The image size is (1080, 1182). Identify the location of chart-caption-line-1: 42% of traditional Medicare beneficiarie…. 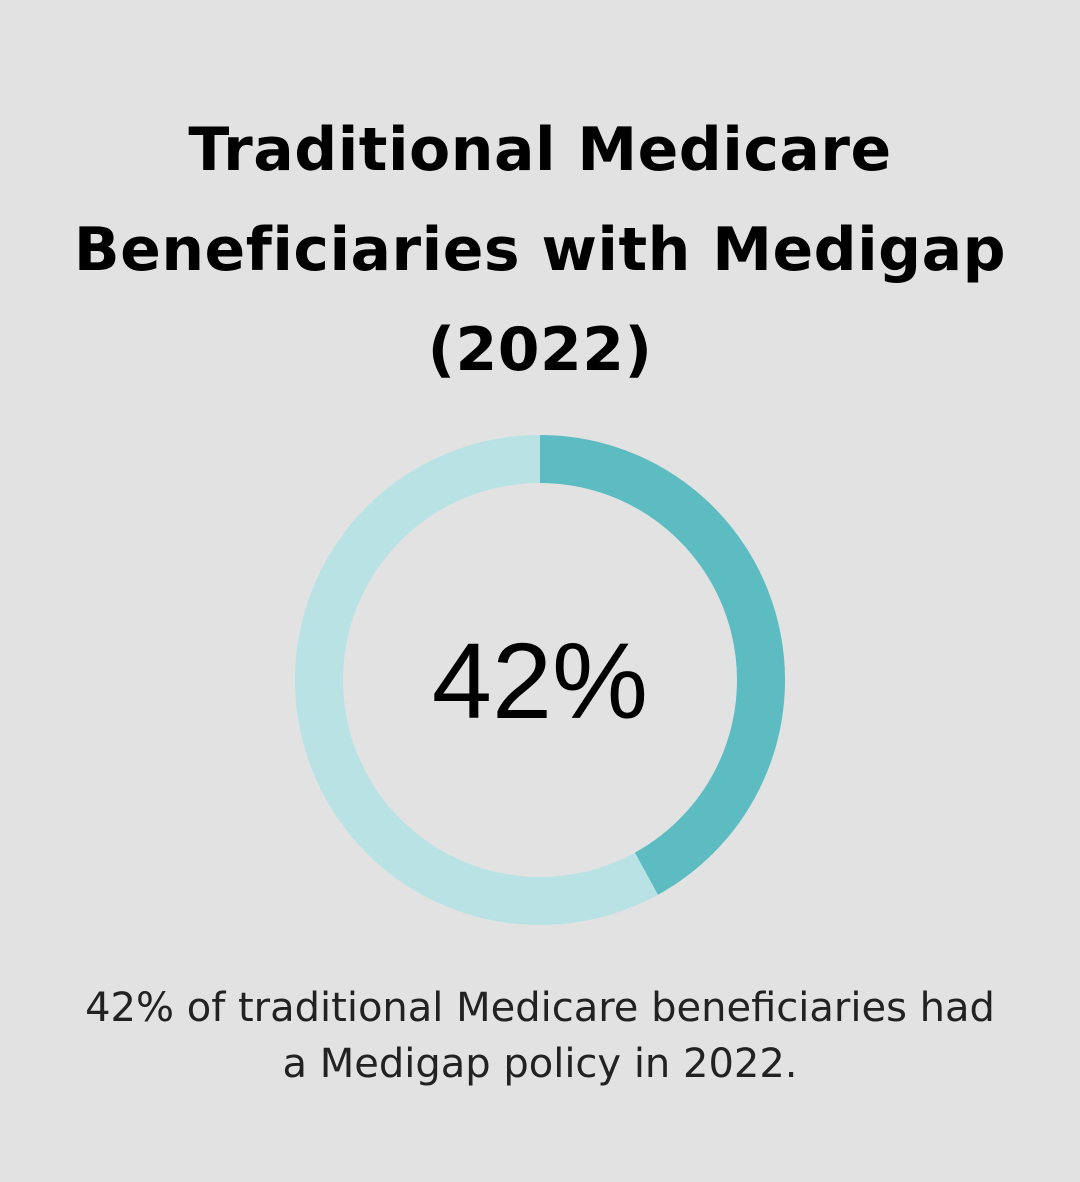
(540, 1008).